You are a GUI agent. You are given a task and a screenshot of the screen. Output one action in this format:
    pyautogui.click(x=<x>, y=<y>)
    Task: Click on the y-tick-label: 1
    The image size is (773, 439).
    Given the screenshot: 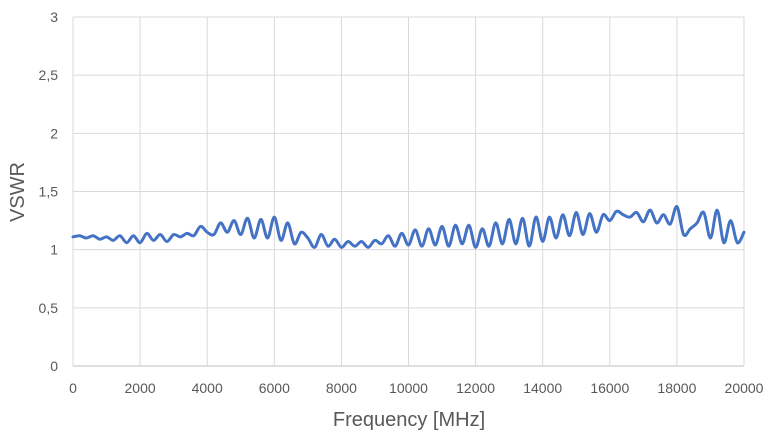 What is the action you would take?
    pyautogui.click(x=54, y=250)
    